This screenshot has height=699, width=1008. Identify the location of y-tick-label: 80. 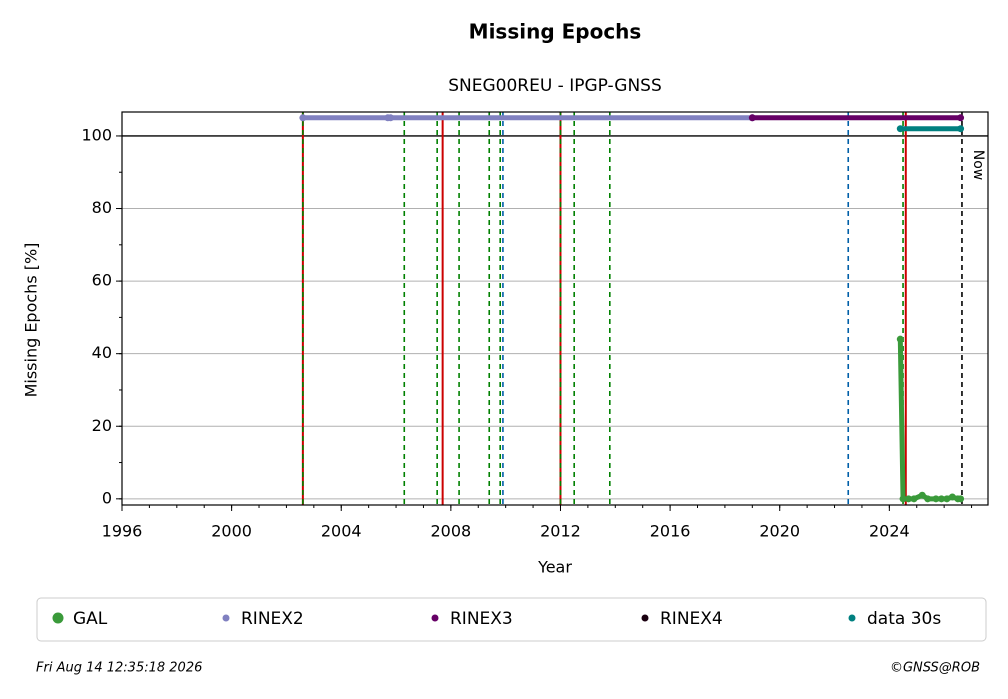
(102, 207).